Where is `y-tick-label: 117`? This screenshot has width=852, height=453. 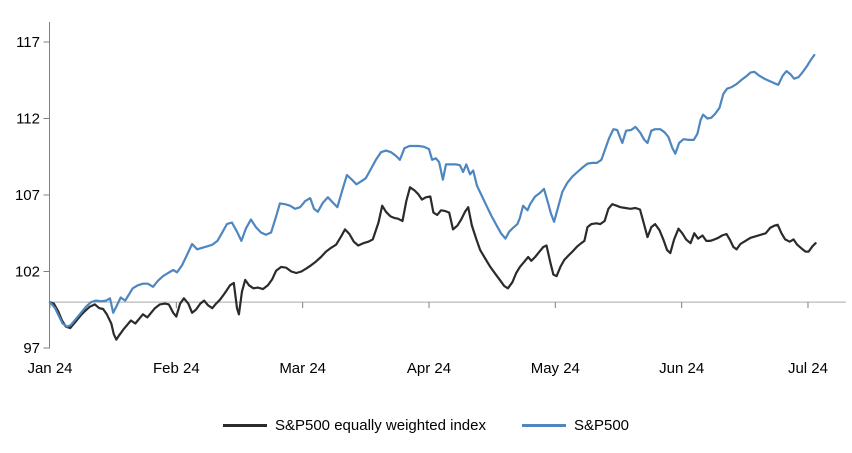
y-tick-label: 117 is located at coordinates (28, 42).